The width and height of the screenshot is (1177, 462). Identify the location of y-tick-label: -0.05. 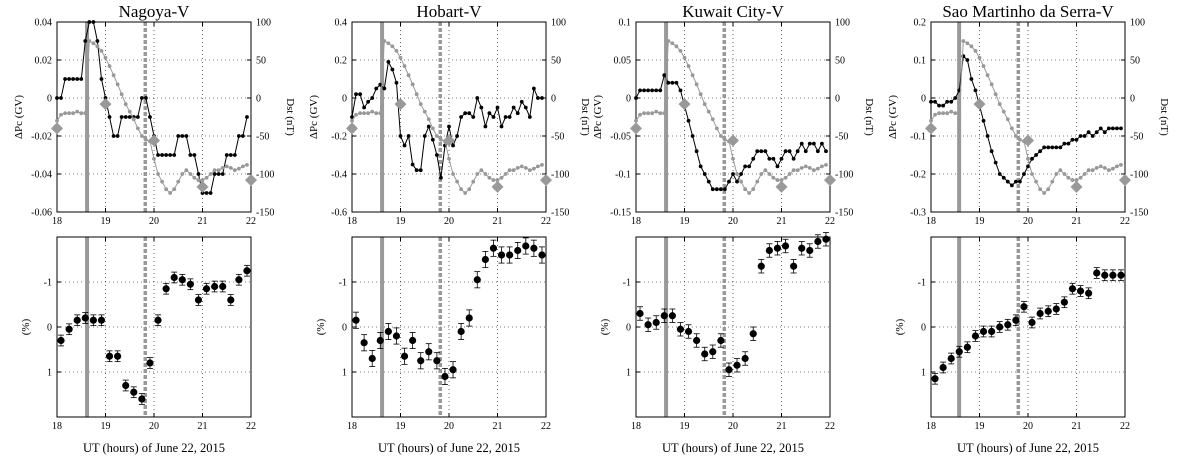
(620, 137).